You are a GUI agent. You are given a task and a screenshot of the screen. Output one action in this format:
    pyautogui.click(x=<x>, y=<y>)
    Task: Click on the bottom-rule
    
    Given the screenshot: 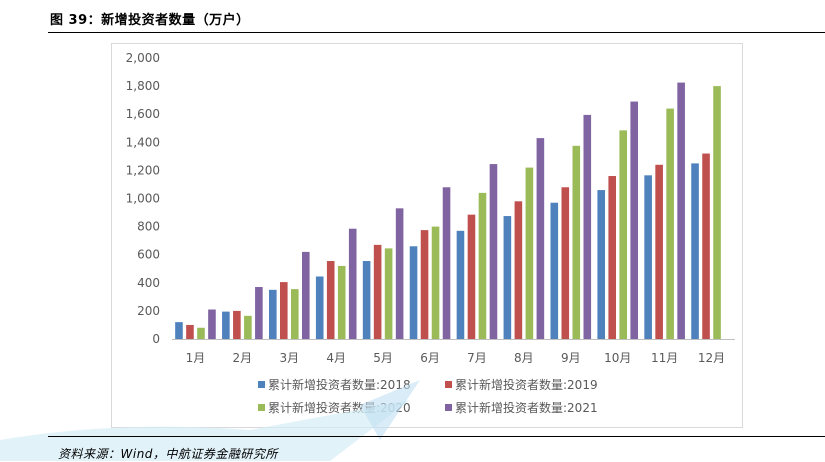 What is the action you would take?
    pyautogui.click(x=436, y=436)
    